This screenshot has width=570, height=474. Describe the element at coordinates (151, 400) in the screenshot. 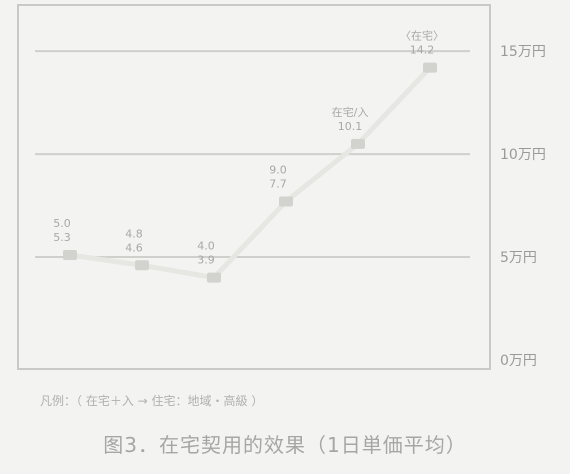

I see `chart-footnote: 凡例：（ 在宅＋入 → 住宅：地域・高級 ）` at that location.